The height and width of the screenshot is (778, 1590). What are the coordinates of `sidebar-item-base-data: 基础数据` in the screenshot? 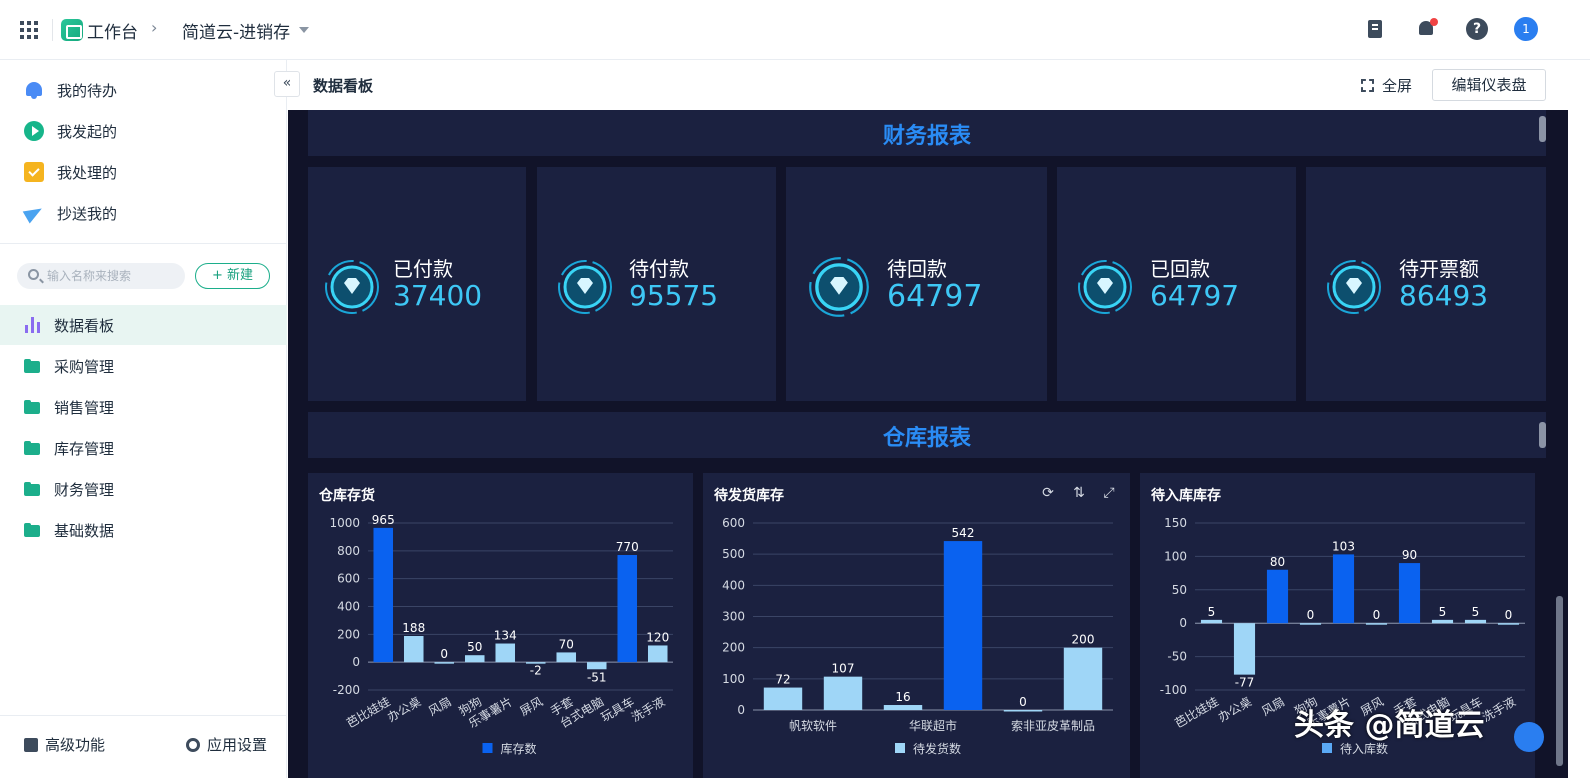 It's located at (143, 530).